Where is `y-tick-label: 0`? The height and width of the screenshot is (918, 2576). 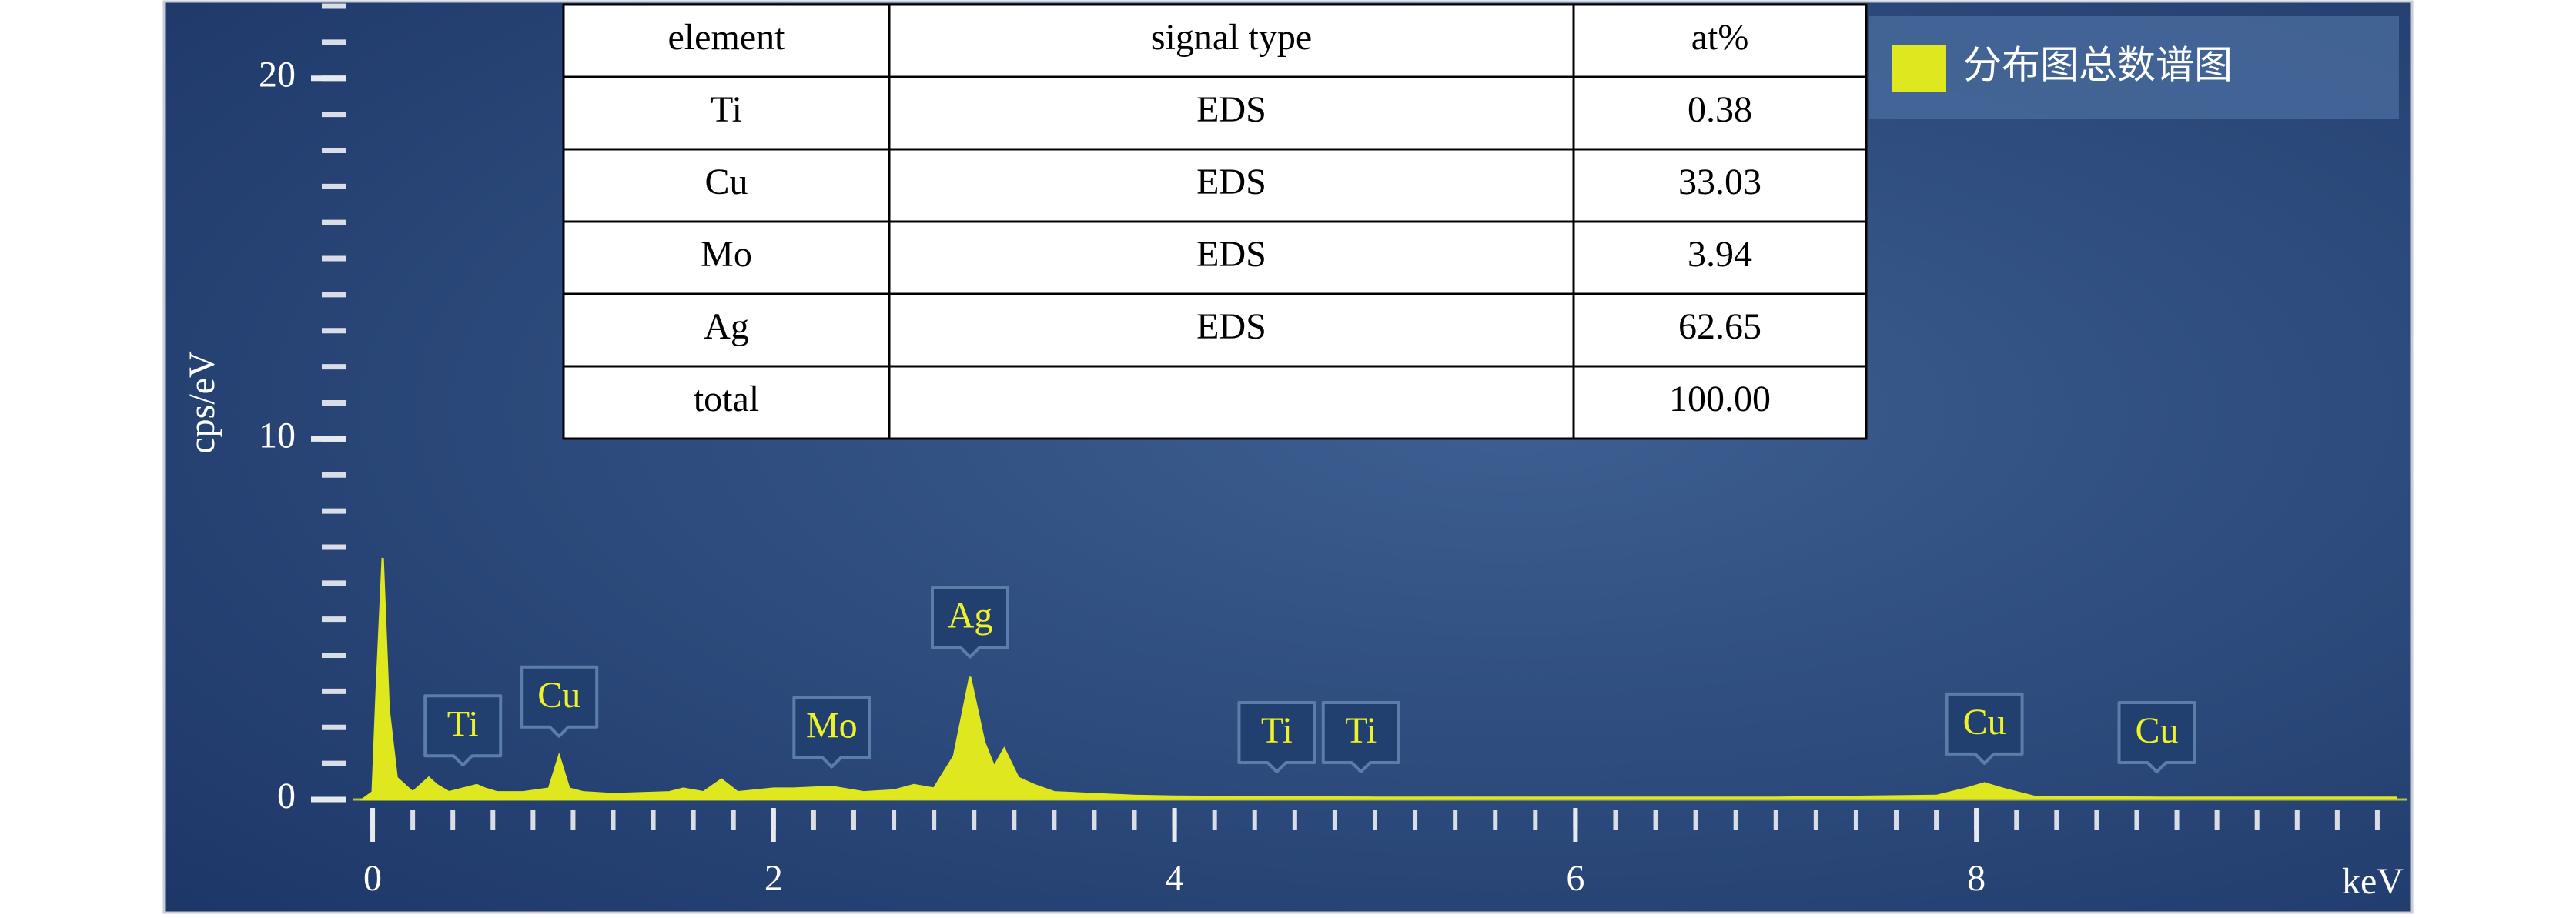
y-tick-label: 0 is located at coordinates (286, 796).